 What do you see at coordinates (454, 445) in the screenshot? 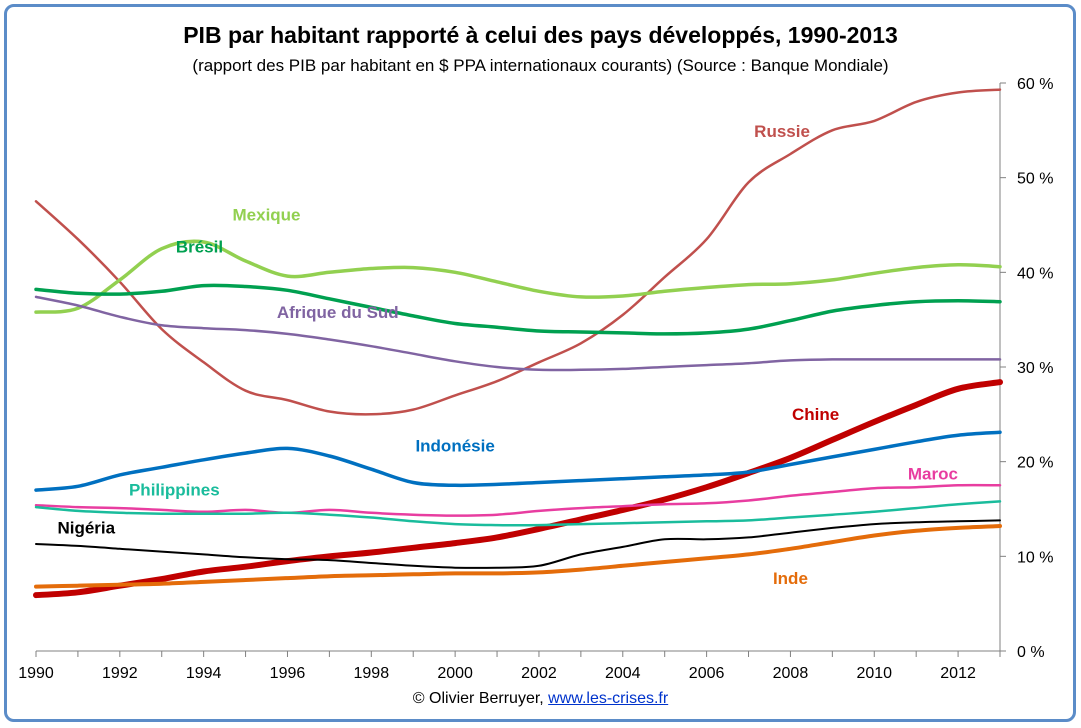
I see `series-label-indonesie: Indonésie` at bounding box center [454, 445].